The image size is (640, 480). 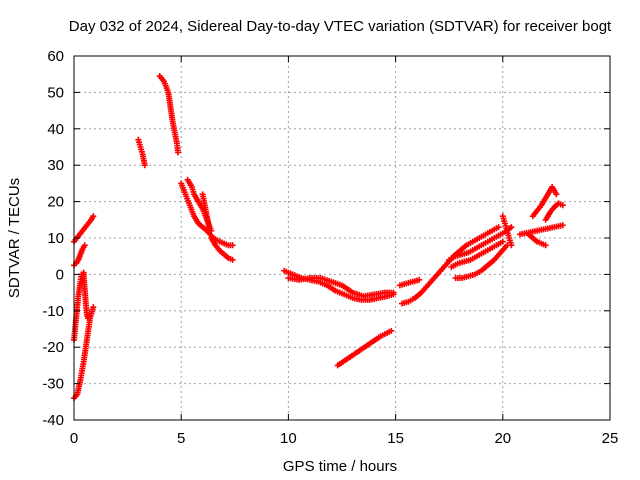 I want to click on series-arc-l, so click(x=339, y=285).